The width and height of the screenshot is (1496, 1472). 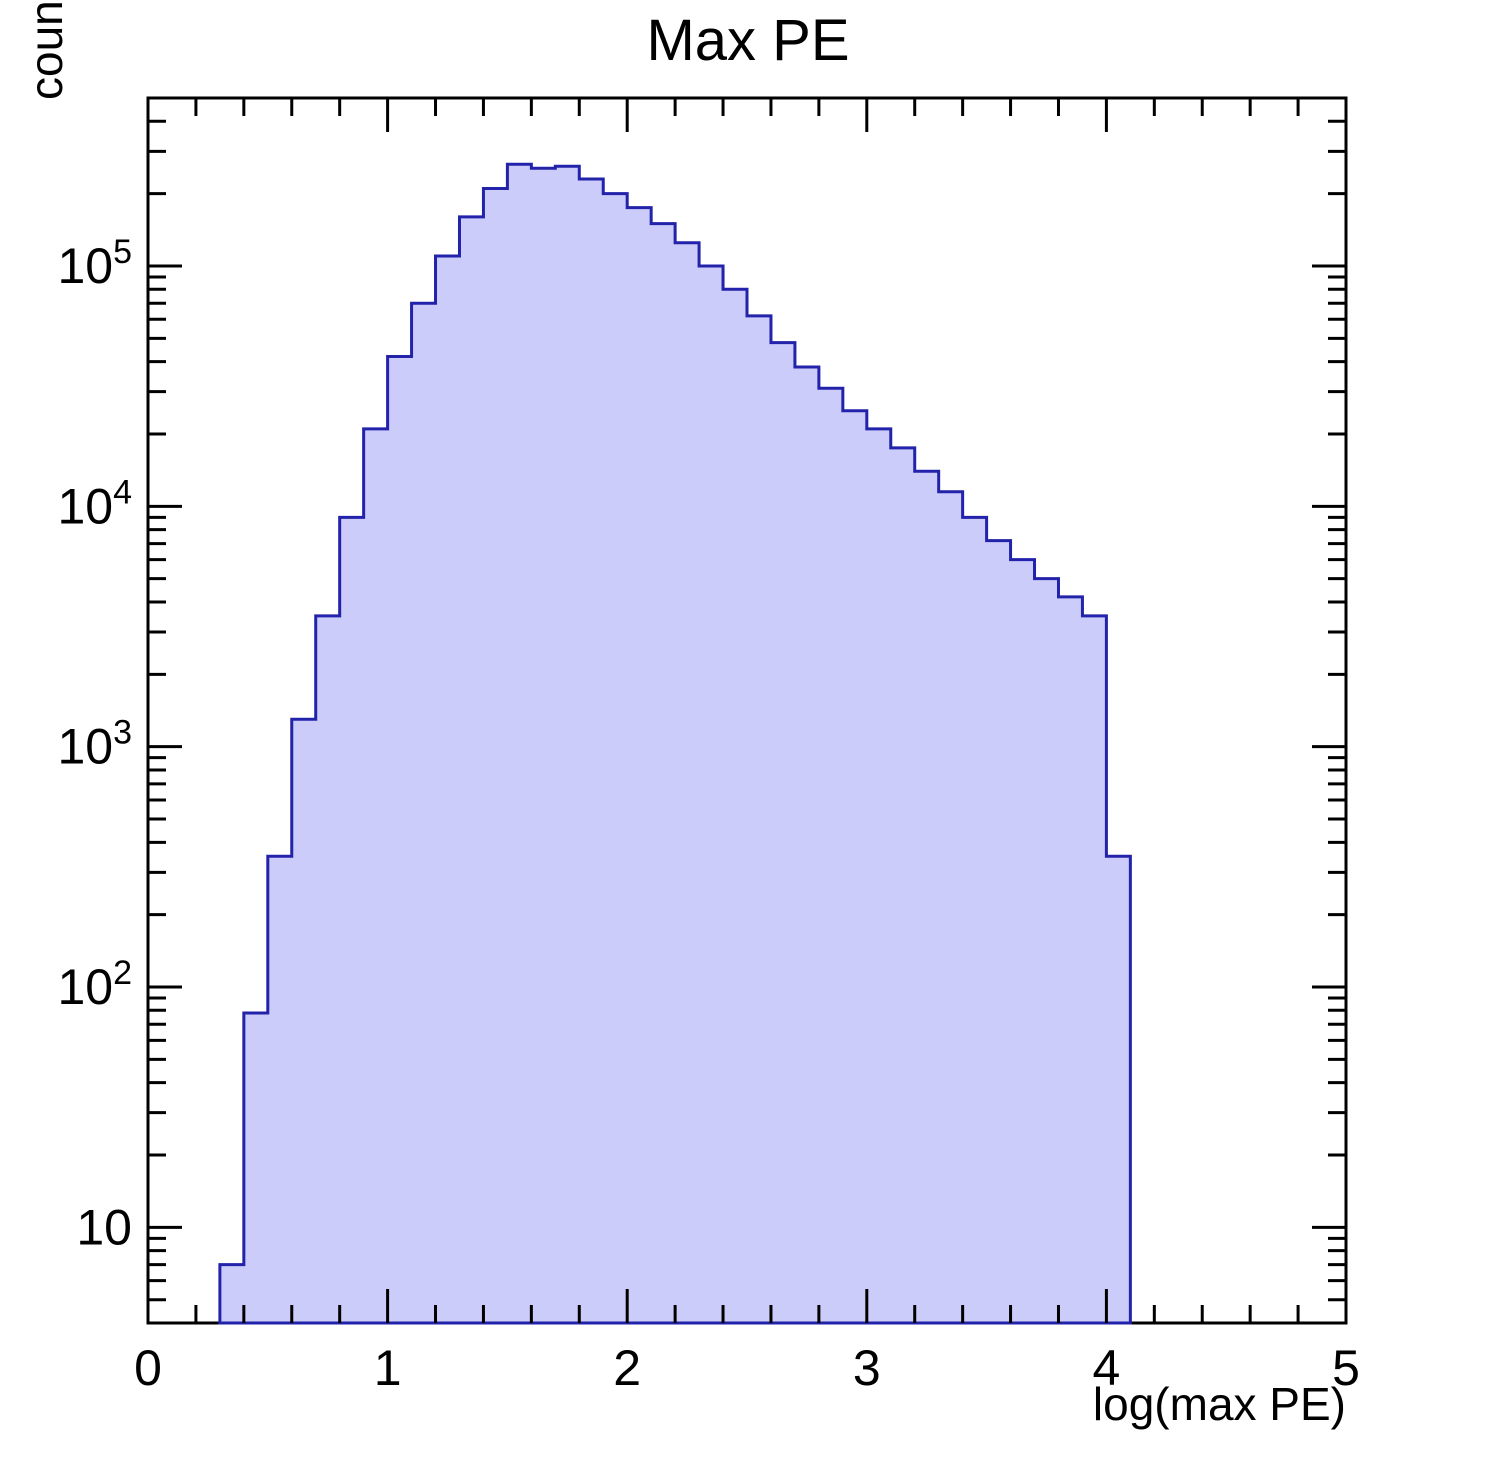 I want to click on y-tick-label: 10⁵, so click(x=94, y=263).